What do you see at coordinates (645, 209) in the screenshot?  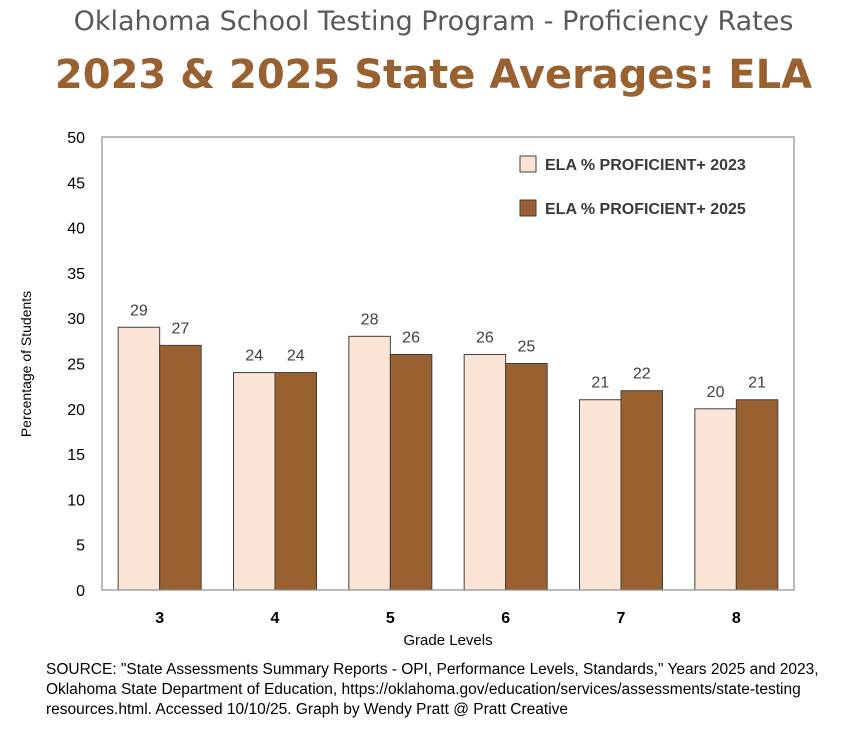 I see `legend-label: ELA % PROFICIENT+ 2025` at bounding box center [645, 209].